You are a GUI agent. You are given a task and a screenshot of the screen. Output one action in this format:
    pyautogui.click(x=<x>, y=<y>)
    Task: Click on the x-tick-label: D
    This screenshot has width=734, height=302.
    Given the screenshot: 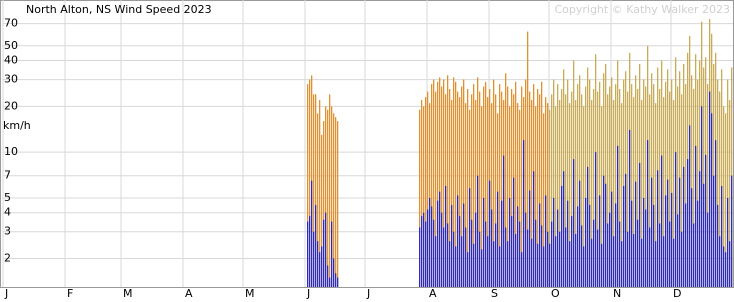 What is the action you would take?
    pyautogui.click(x=677, y=293)
    